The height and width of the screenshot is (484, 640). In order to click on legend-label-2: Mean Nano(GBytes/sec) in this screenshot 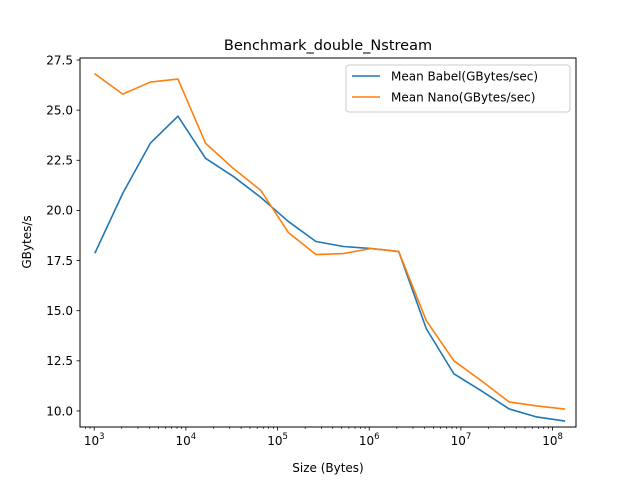, I will do `click(463, 97)`.